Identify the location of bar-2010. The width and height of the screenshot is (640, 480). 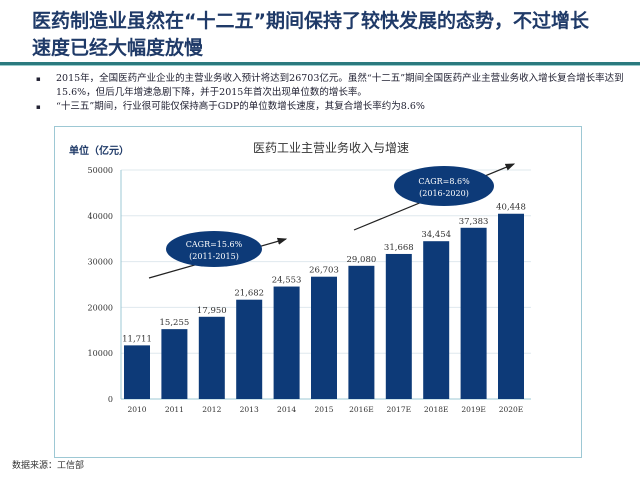
(137, 372).